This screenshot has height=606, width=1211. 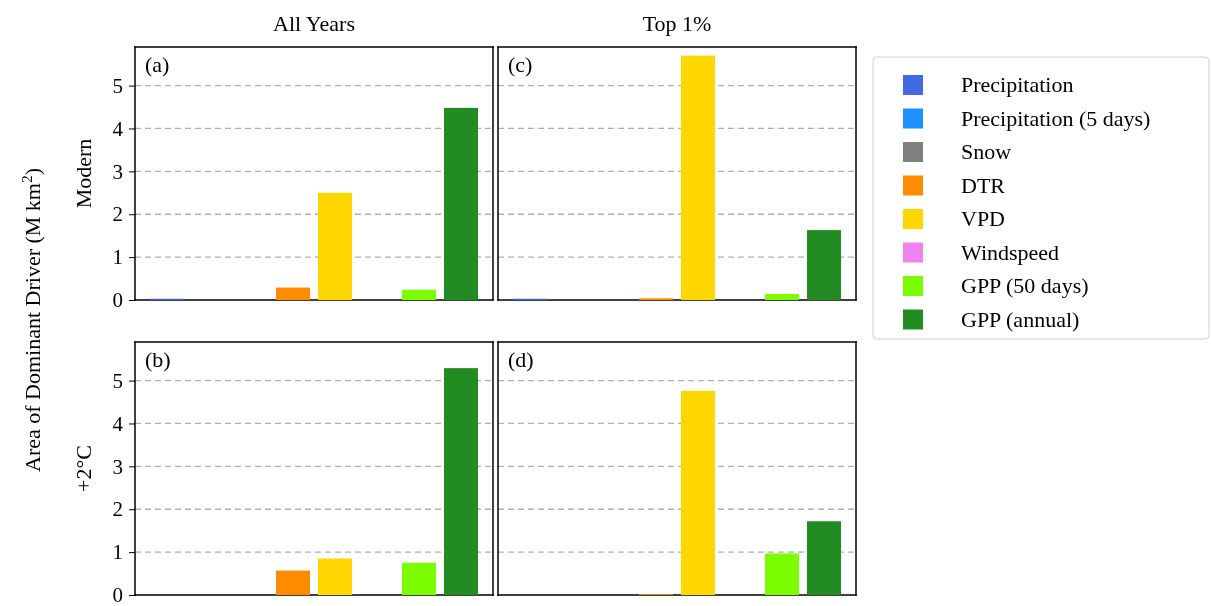 What do you see at coordinates (83, 468) in the screenshot?
I see `y-axis-title: +2°C` at bounding box center [83, 468].